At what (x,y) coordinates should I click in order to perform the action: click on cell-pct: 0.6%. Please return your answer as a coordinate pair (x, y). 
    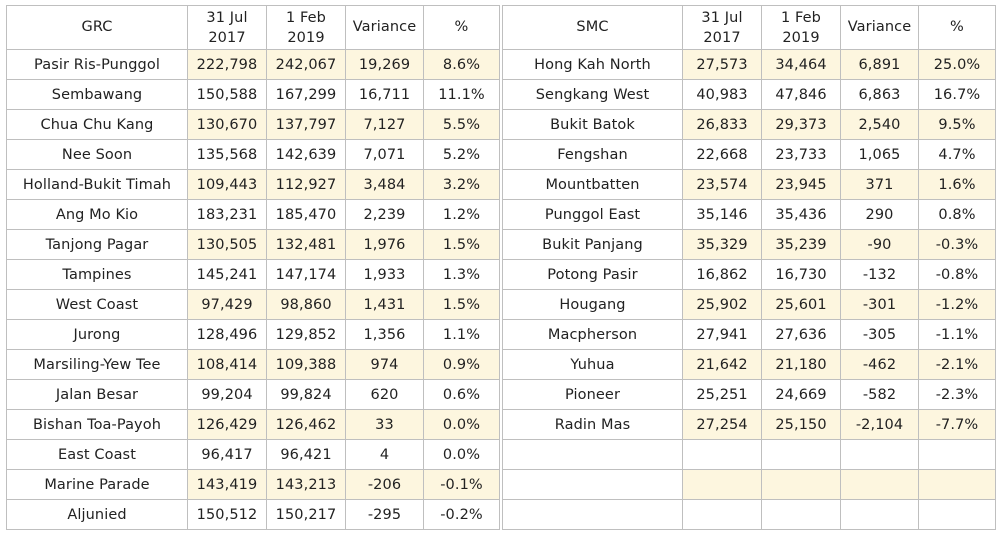
    Looking at the image, I should click on (461, 394).